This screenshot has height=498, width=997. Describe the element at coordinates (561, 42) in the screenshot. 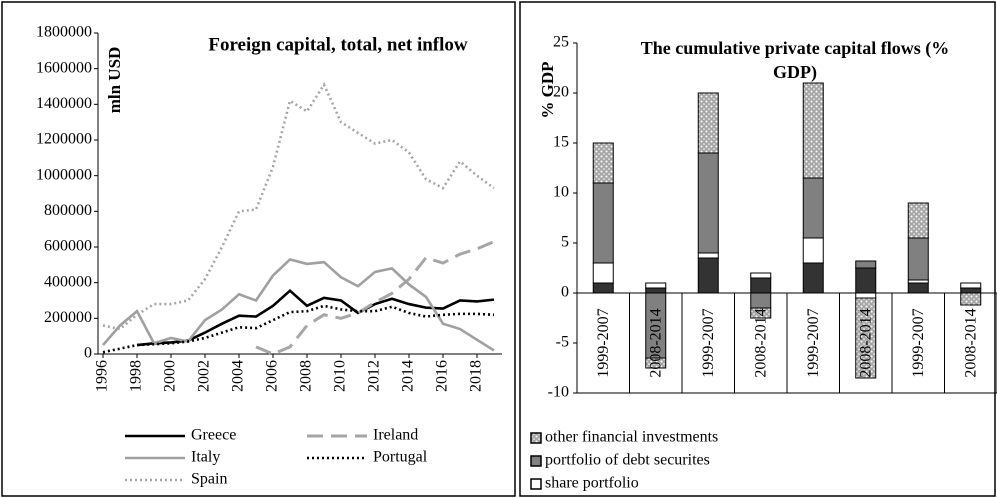

I see `y-tick-label: 25` at that location.